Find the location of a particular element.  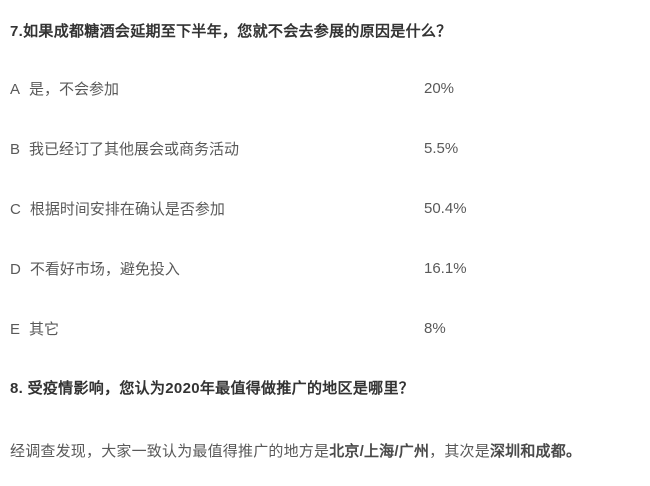

option-text: 我已经订了其他展会或商务活动 is located at coordinates (134, 149).